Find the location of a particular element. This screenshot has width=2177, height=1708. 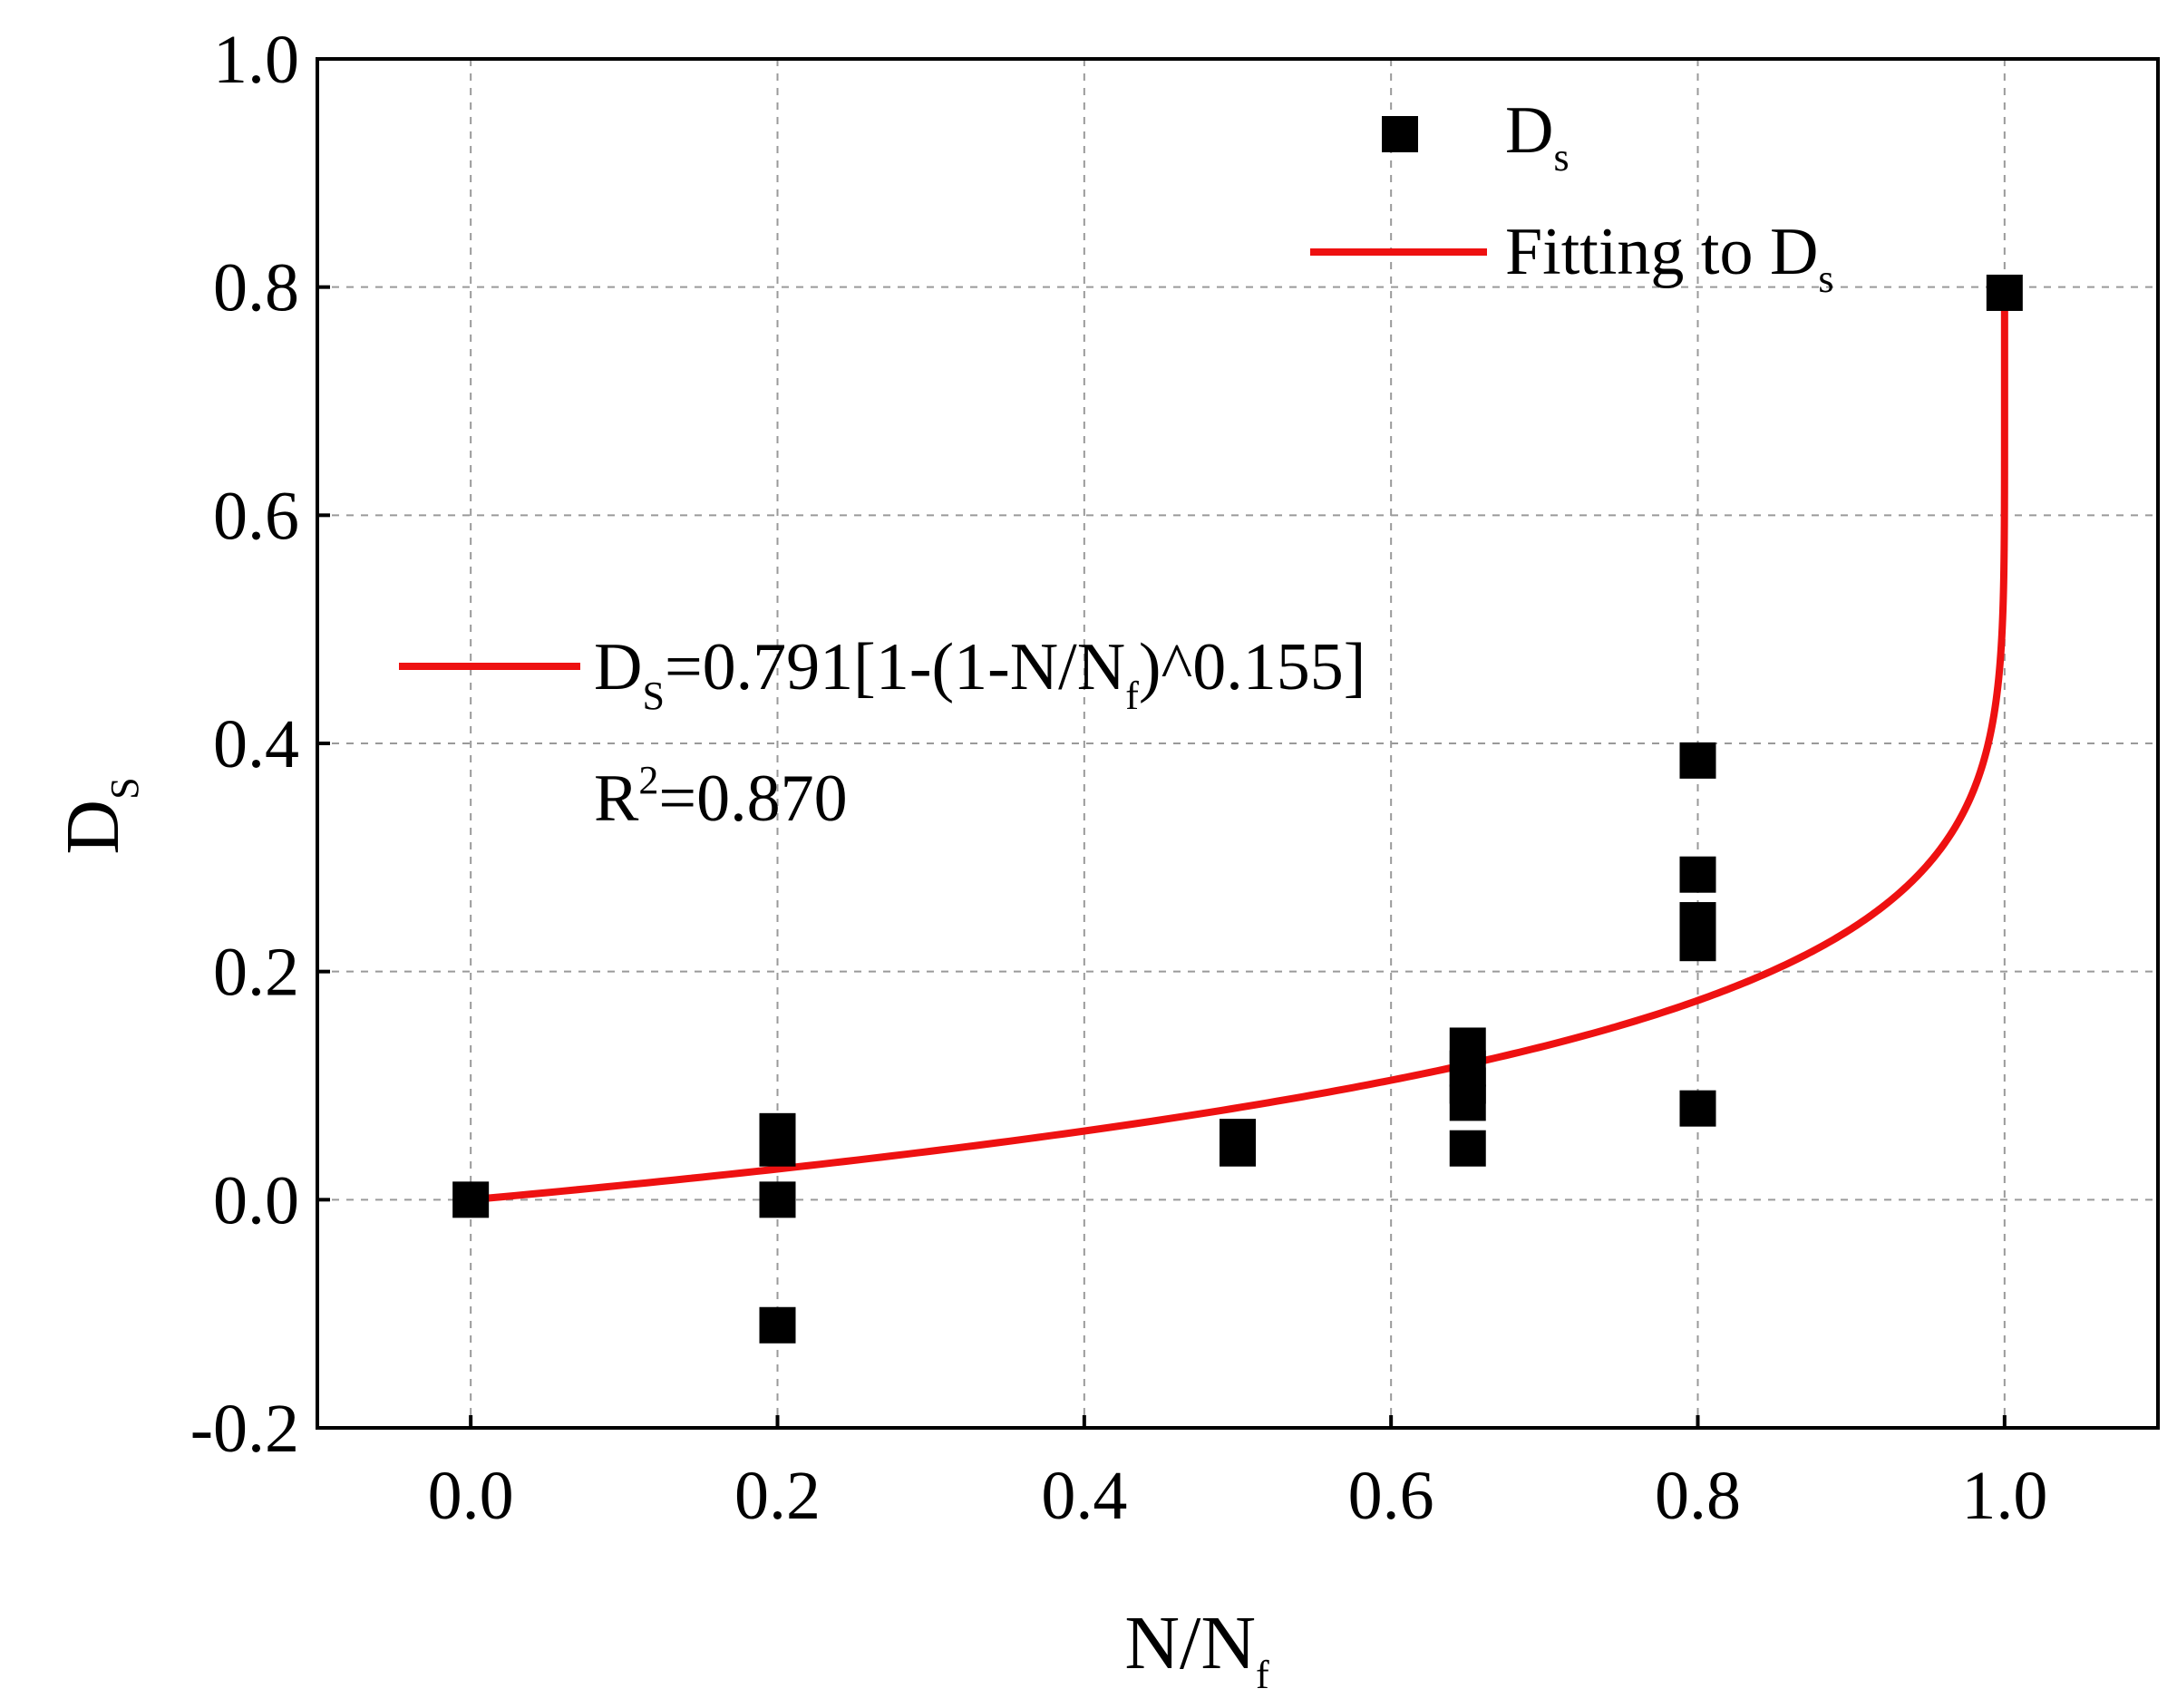

y-tick-label: 0.8 is located at coordinates (256, 288).